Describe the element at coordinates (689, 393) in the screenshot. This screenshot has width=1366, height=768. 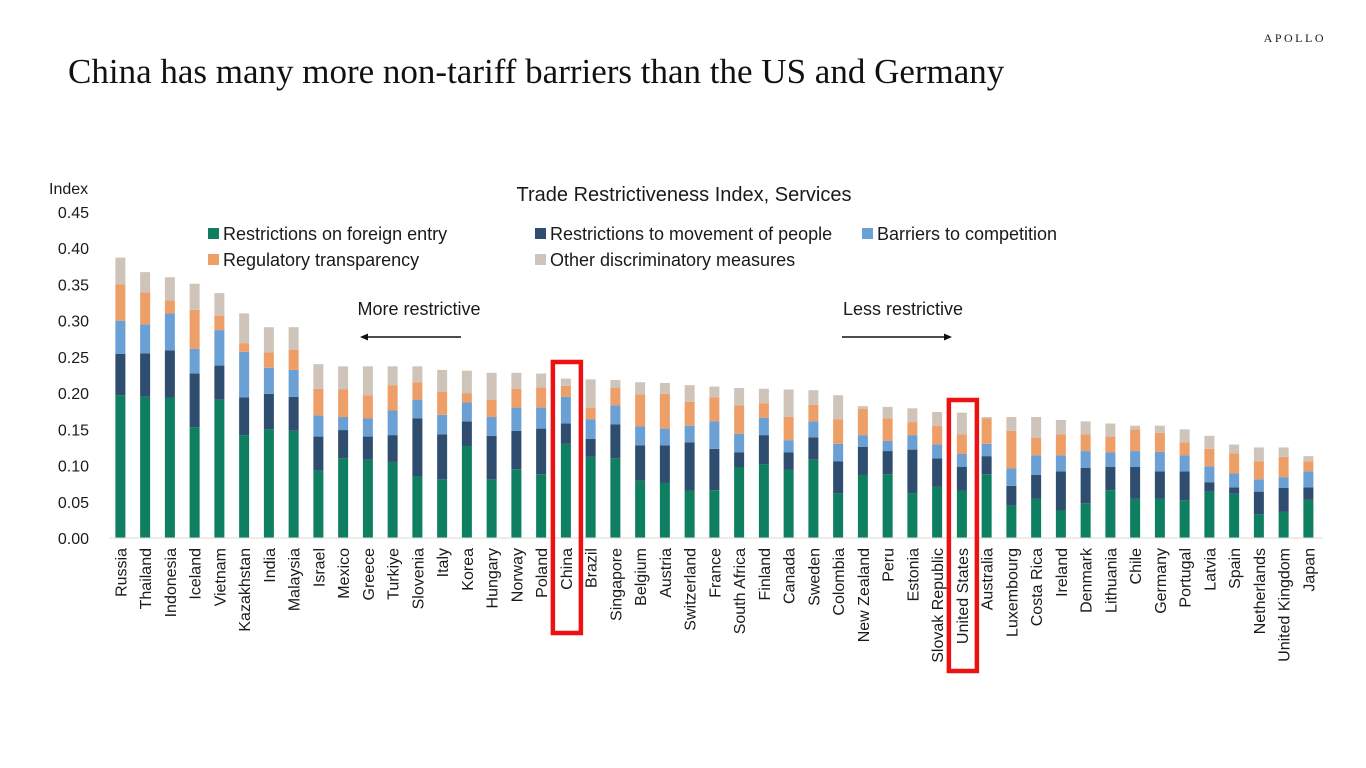
I see `bar-switzerland-other-discriminatory-measures` at that location.